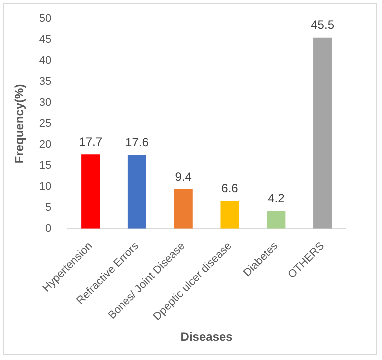 Image resolution: width=382 pixels, height=360 pixels. I want to click on data-label: 4.2, so click(277, 199).